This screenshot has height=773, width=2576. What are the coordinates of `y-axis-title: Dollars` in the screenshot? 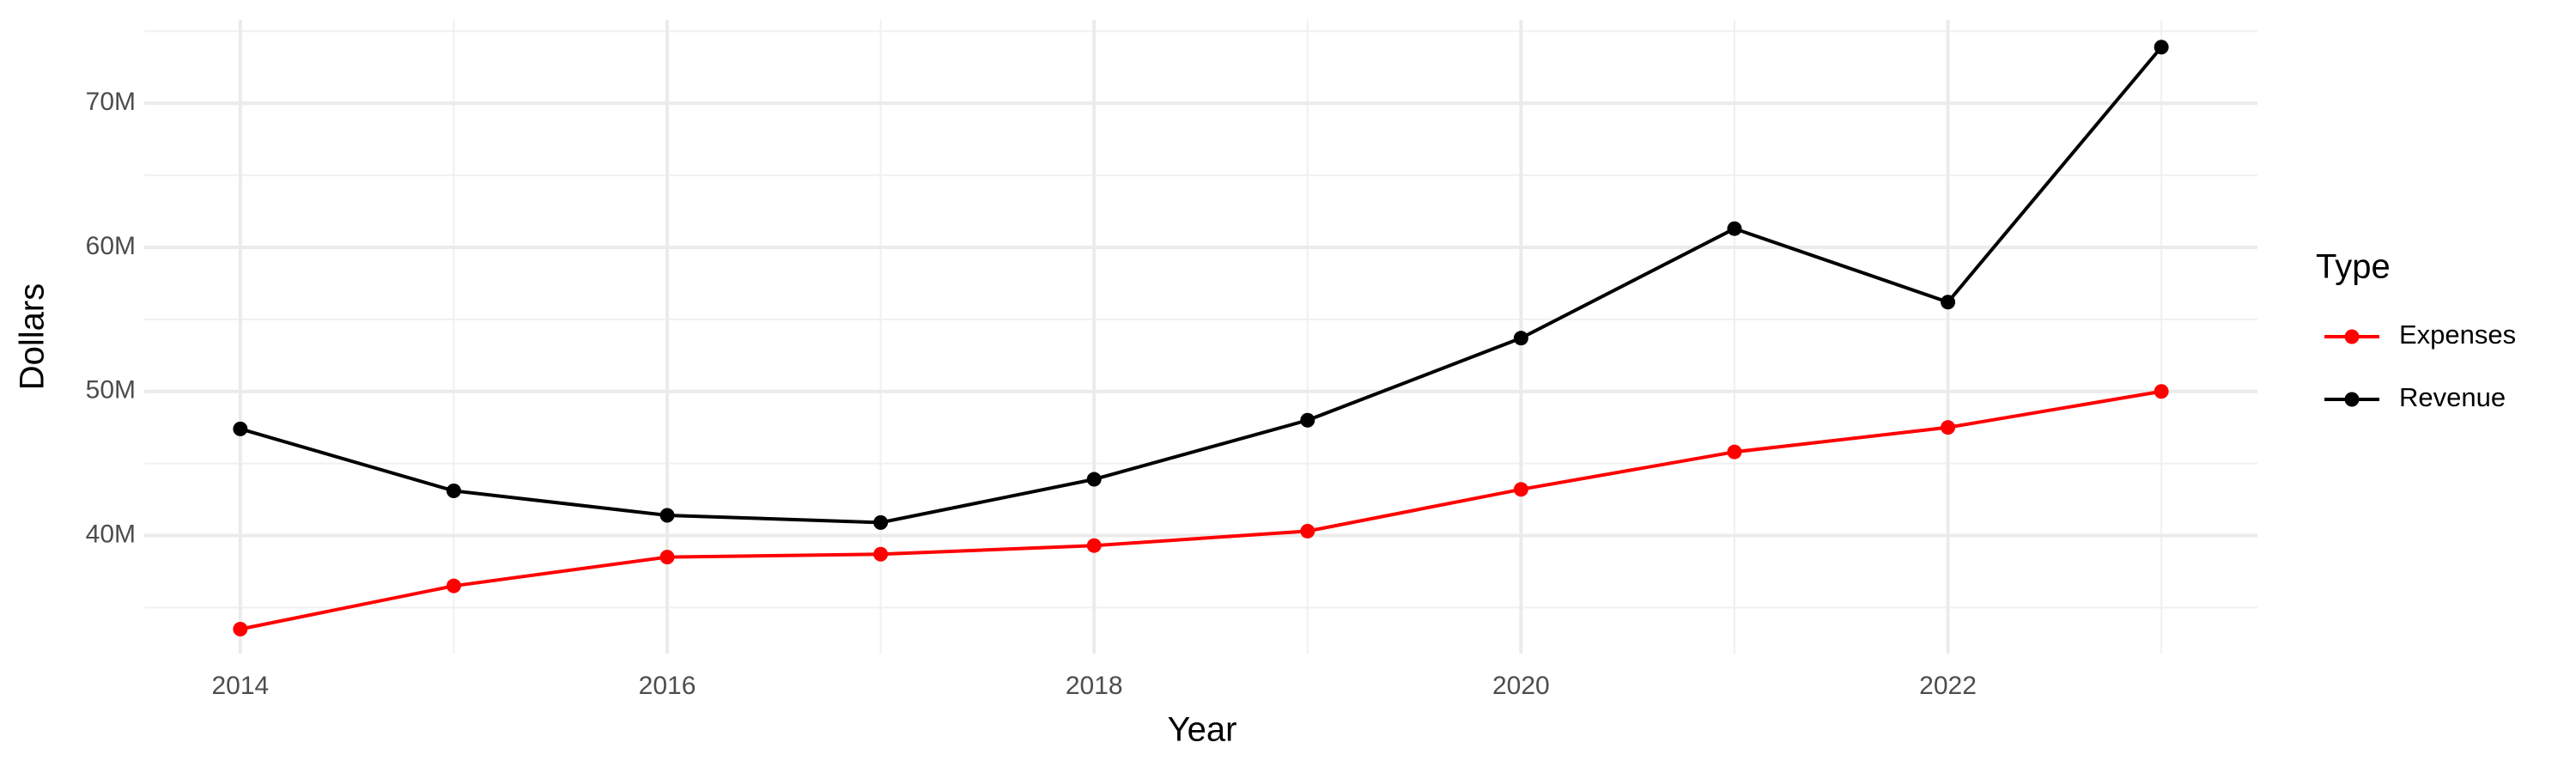 It's located at (33, 336).